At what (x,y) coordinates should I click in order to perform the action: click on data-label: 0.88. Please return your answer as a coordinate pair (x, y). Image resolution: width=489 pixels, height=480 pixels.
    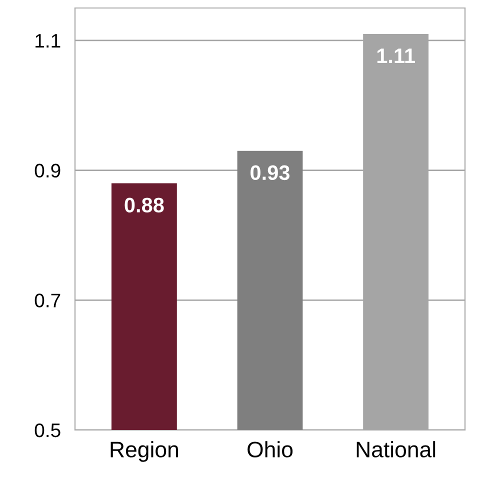
    Looking at the image, I should click on (144, 205).